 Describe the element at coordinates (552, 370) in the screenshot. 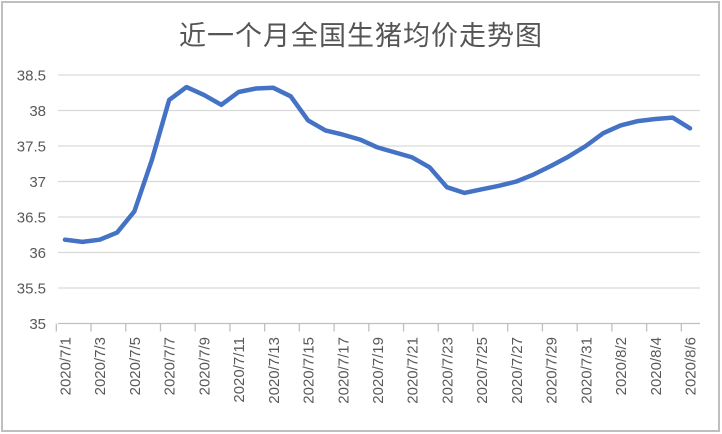

I see `x-axis-label: 2020/7/29` at that location.